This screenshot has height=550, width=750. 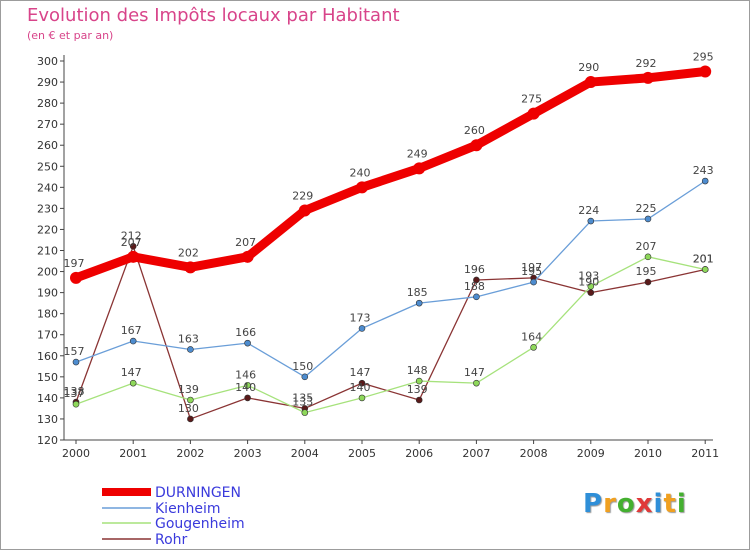 What do you see at coordinates (47, 293) in the screenshot?
I see `y-tick-label: 190` at bounding box center [47, 293].